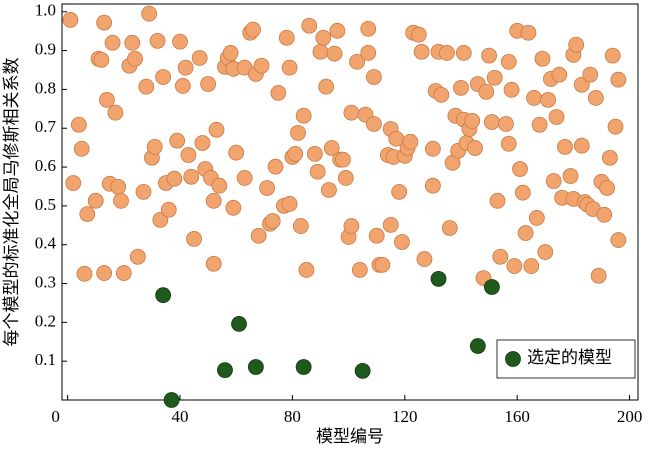  Describe the element at coordinates (45, 320) in the screenshot. I see `y-tick-label: 0.2` at that location.